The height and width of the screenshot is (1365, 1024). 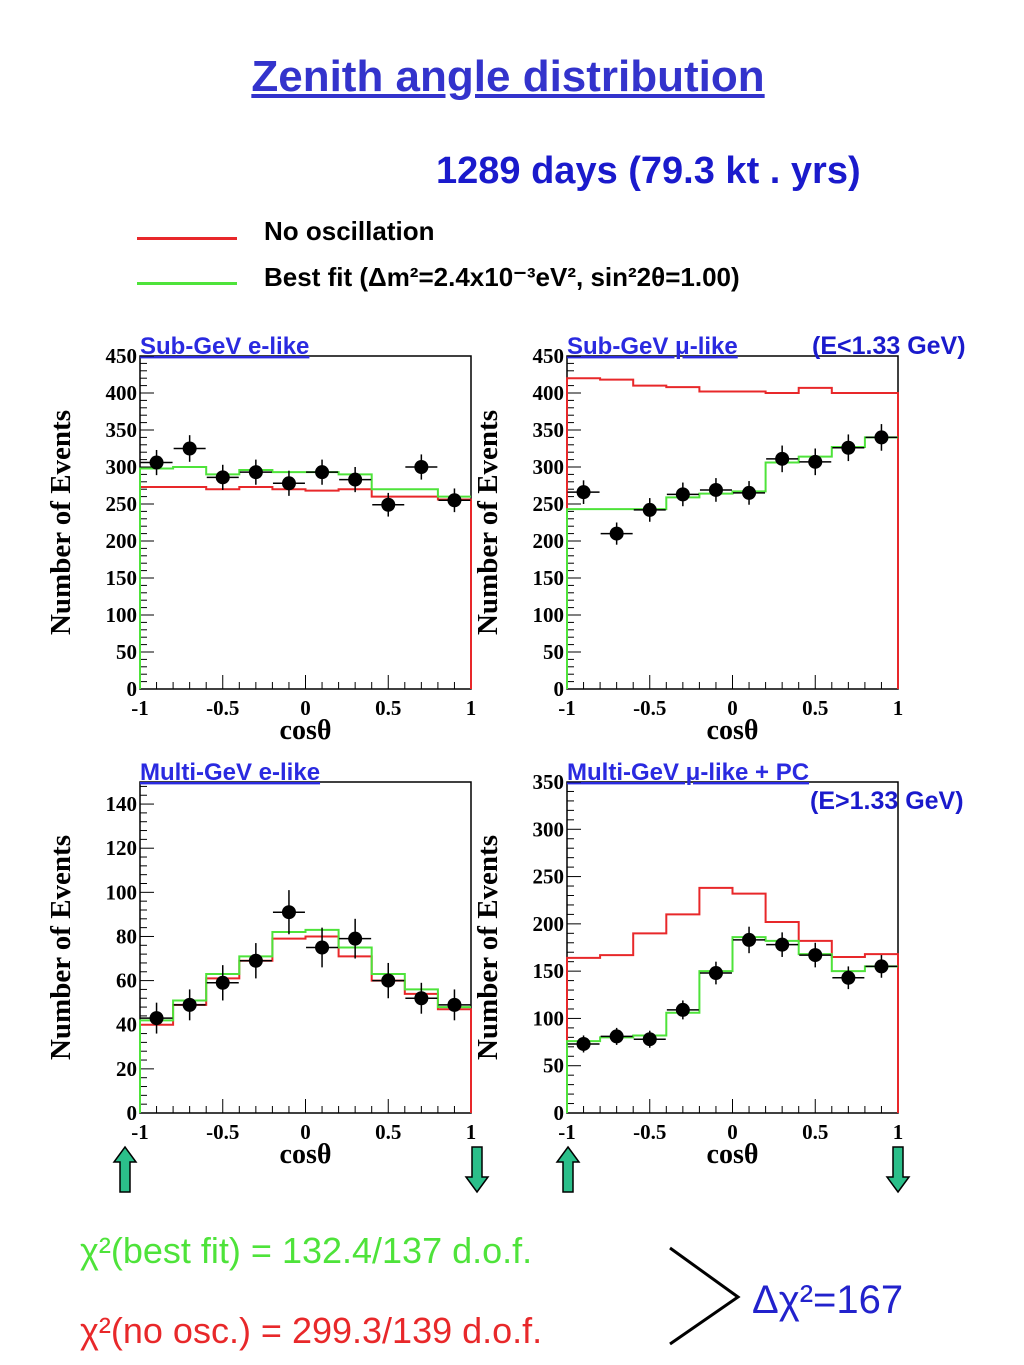 What do you see at coordinates (898, 1170) in the screenshot?
I see `downward-arrow-icon` at bounding box center [898, 1170].